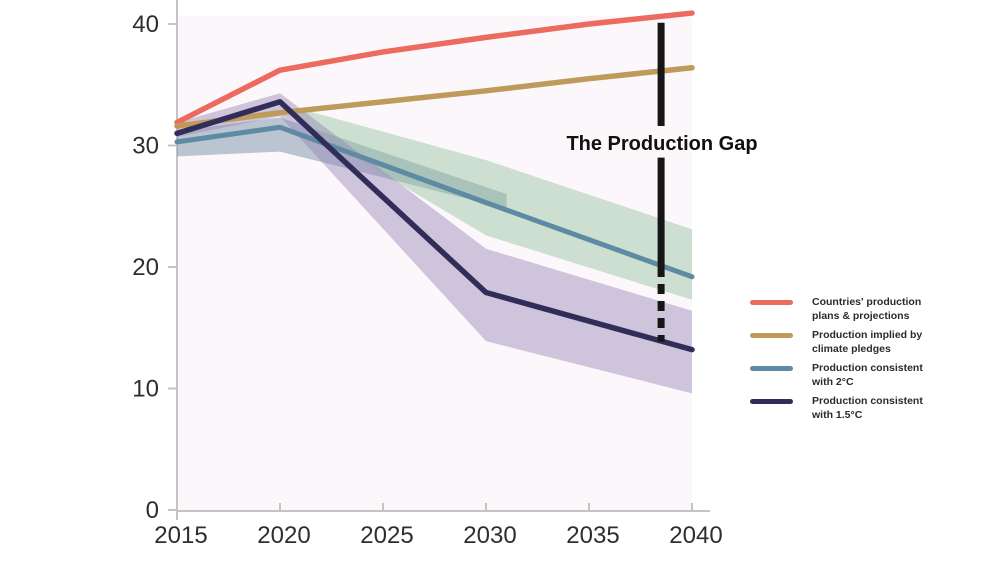 Image resolution: width=1000 pixels, height=562 pixels. I want to click on legend-label: Production consistent with 2°C, so click(867, 375).